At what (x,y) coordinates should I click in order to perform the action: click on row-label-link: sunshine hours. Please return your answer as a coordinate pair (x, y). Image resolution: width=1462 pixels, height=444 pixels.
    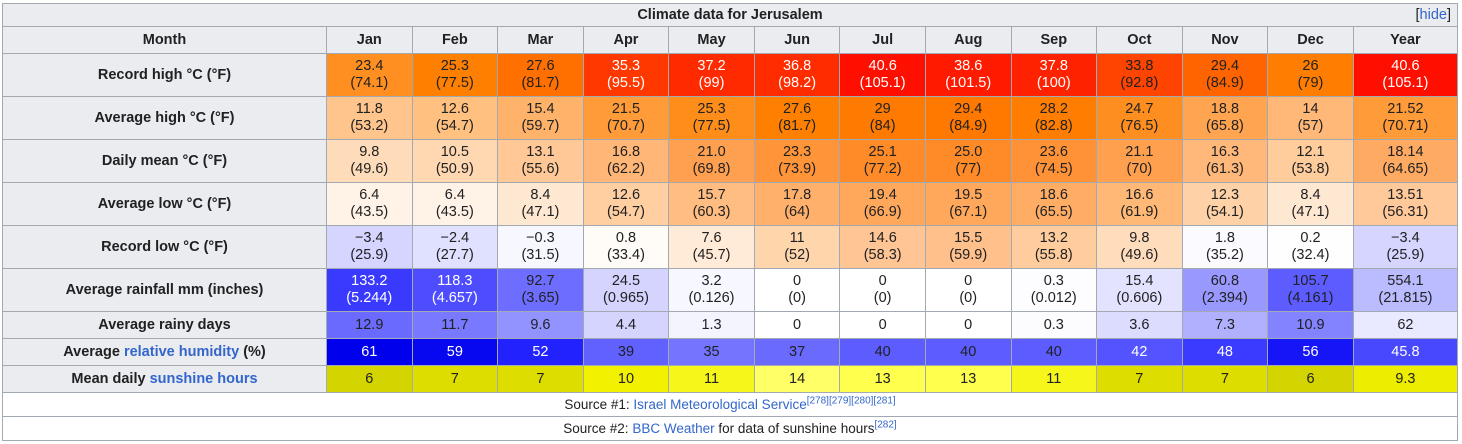
    Looking at the image, I should click on (203, 378).